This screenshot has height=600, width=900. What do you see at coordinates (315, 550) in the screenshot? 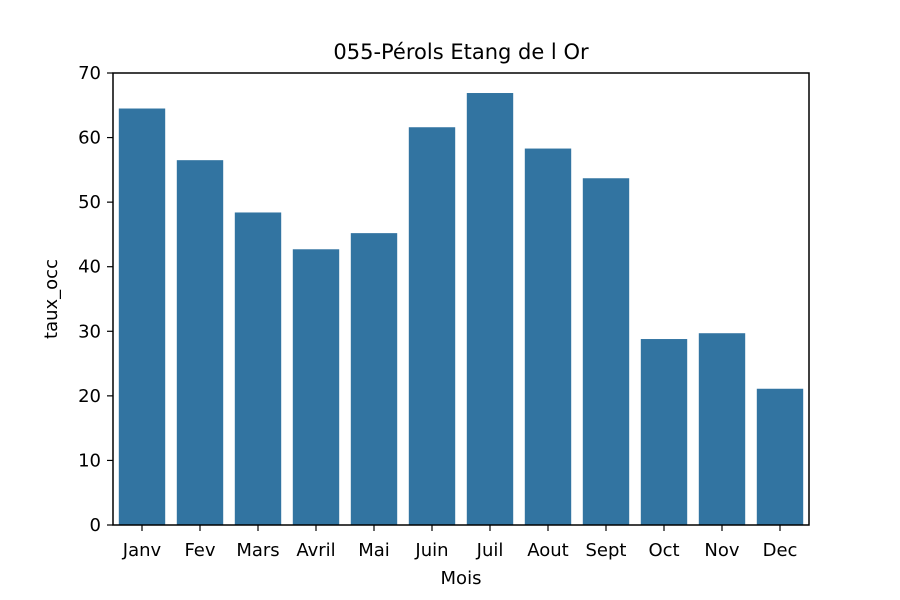
I see `x-tick-label: Avril` at bounding box center [315, 550].